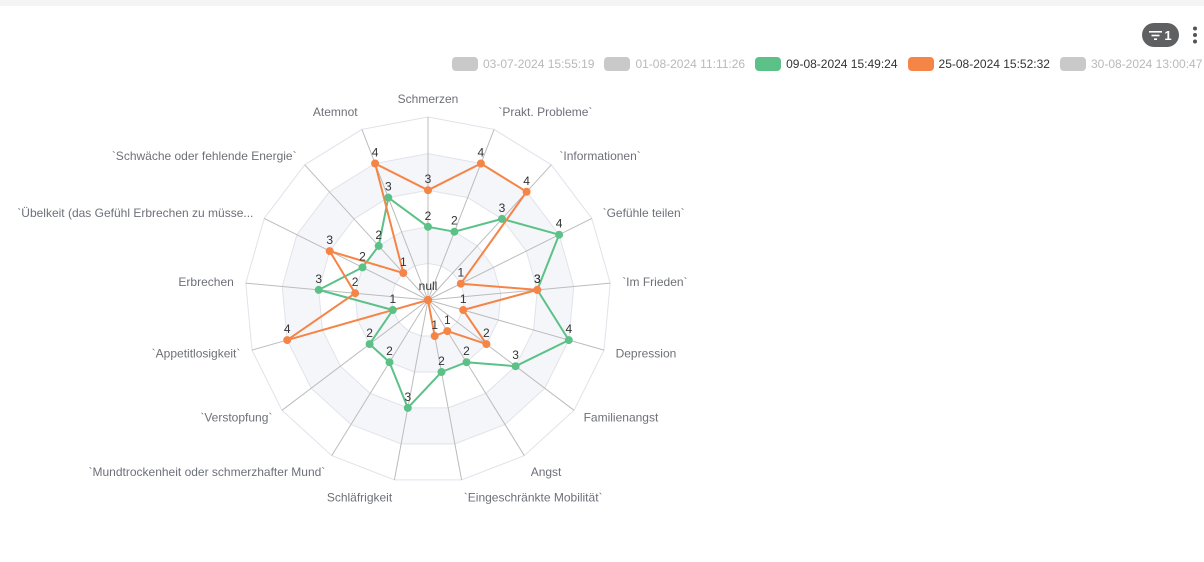 Image resolution: width=1204 pixels, height=562 pixels. I want to click on legend-label: 03-07-2024 15:55:19, so click(539, 64).